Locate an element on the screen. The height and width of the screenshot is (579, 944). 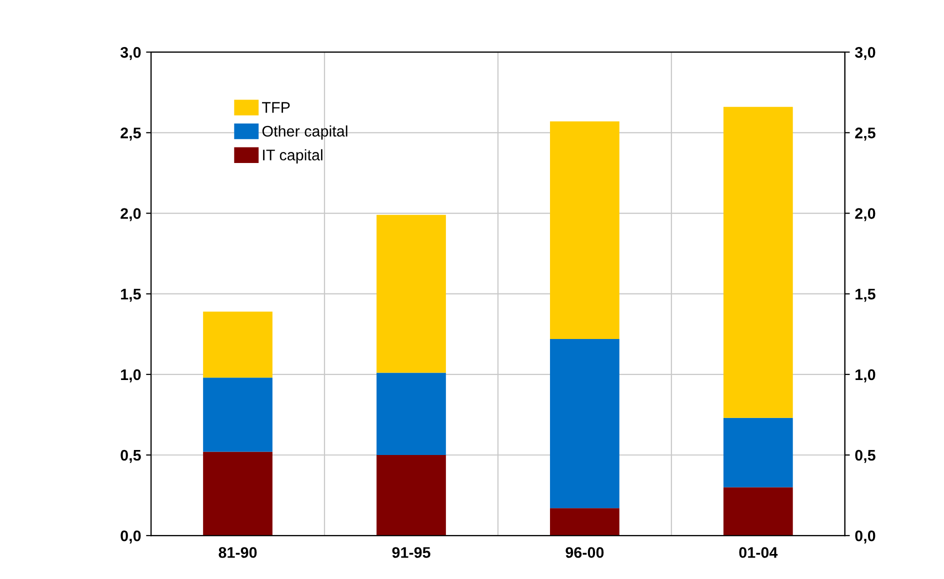
legend-label: IT capital is located at coordinates (292, 156).